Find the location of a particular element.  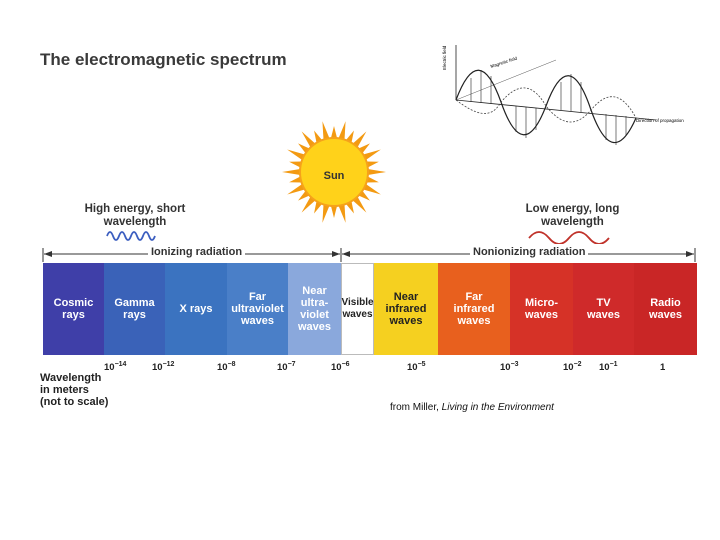

band-microwaves: Micro-waves is located at coordinates (541, 309).